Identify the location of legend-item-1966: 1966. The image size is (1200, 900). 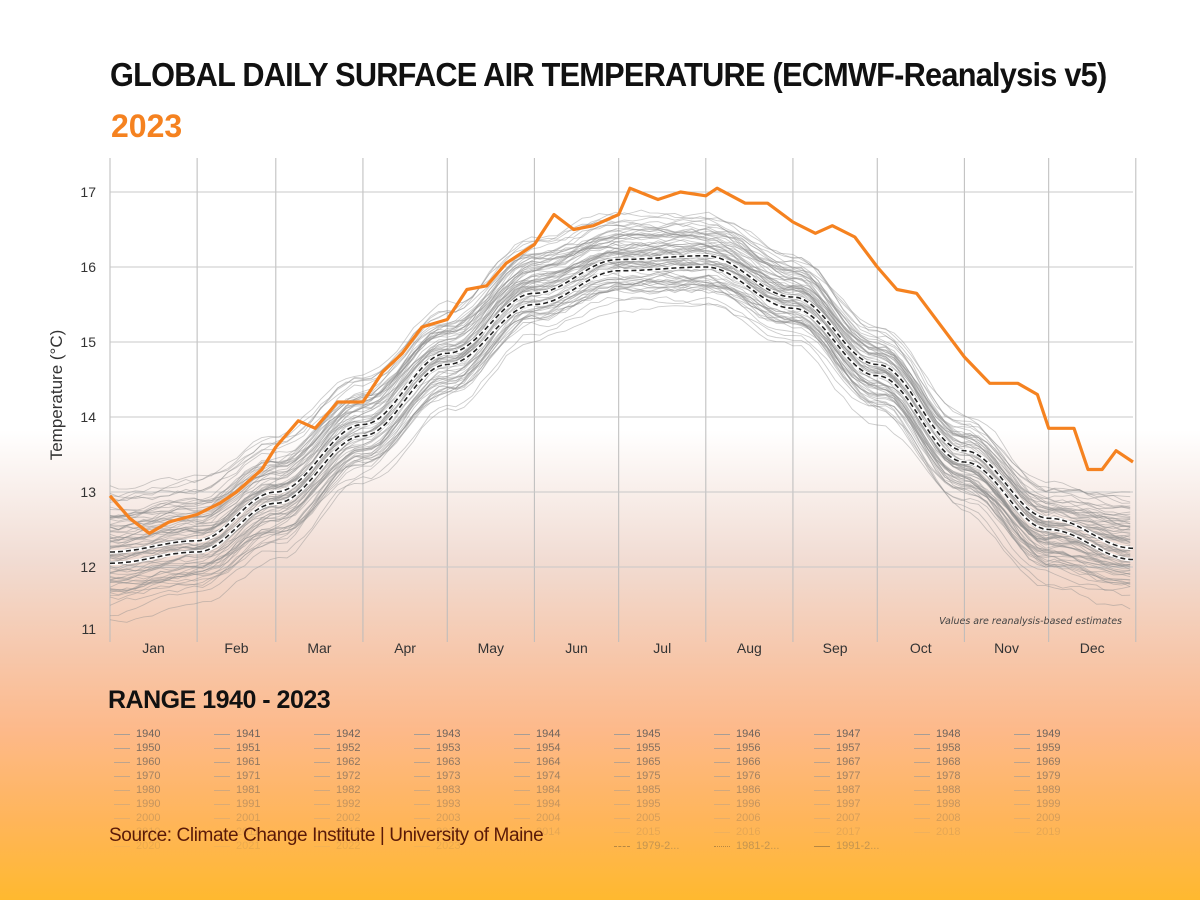
(737, 762).